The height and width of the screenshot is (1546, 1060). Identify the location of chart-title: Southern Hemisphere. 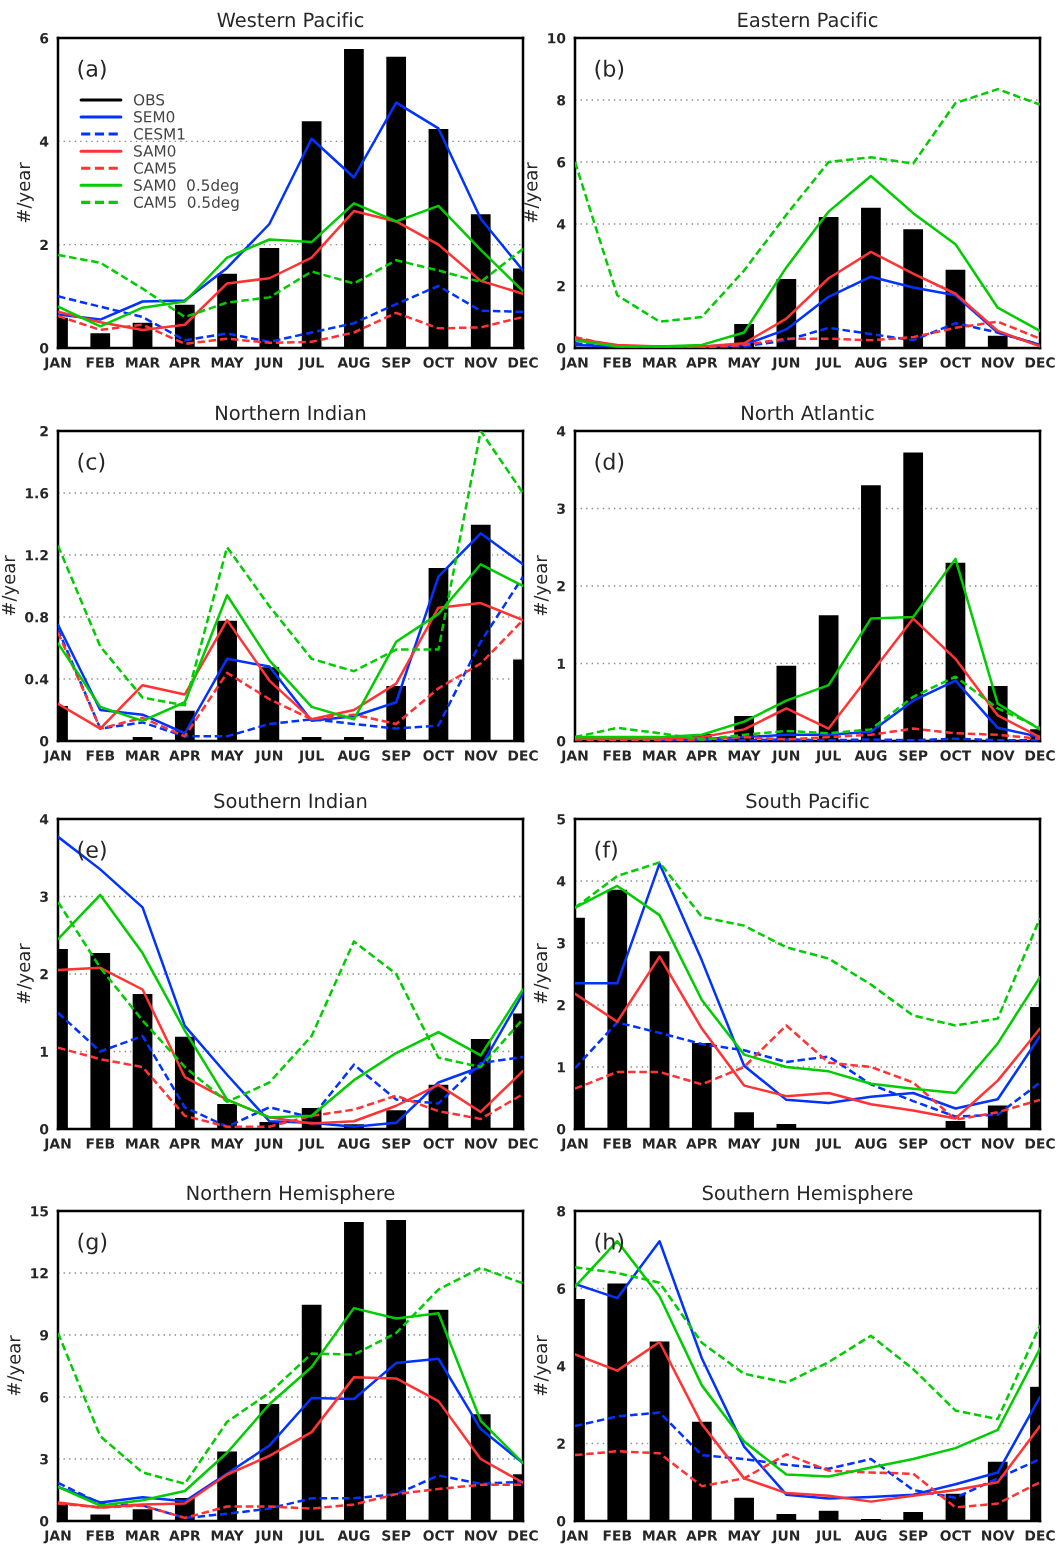
(807, 1194).